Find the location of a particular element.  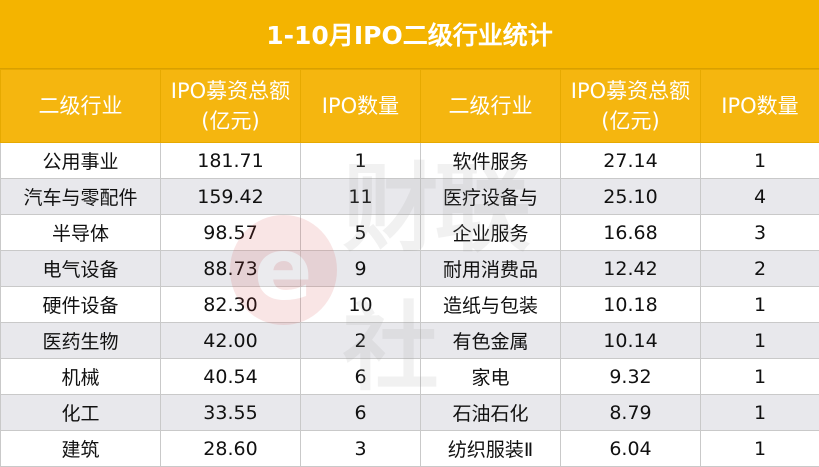

cell-amount: 42.00 is located at coordinates (231, 341).